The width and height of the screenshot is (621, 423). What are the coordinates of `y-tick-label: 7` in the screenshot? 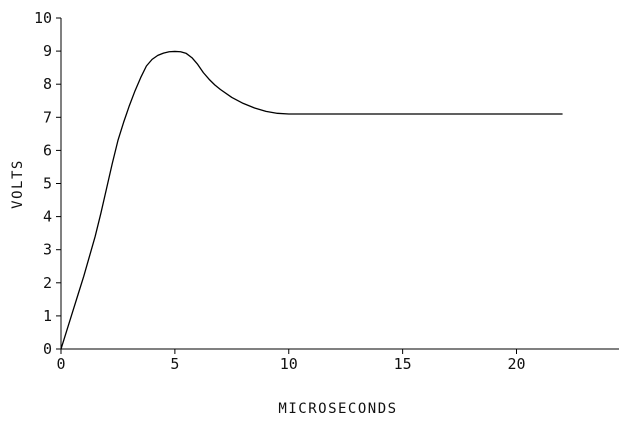 It's located at (47, 117).